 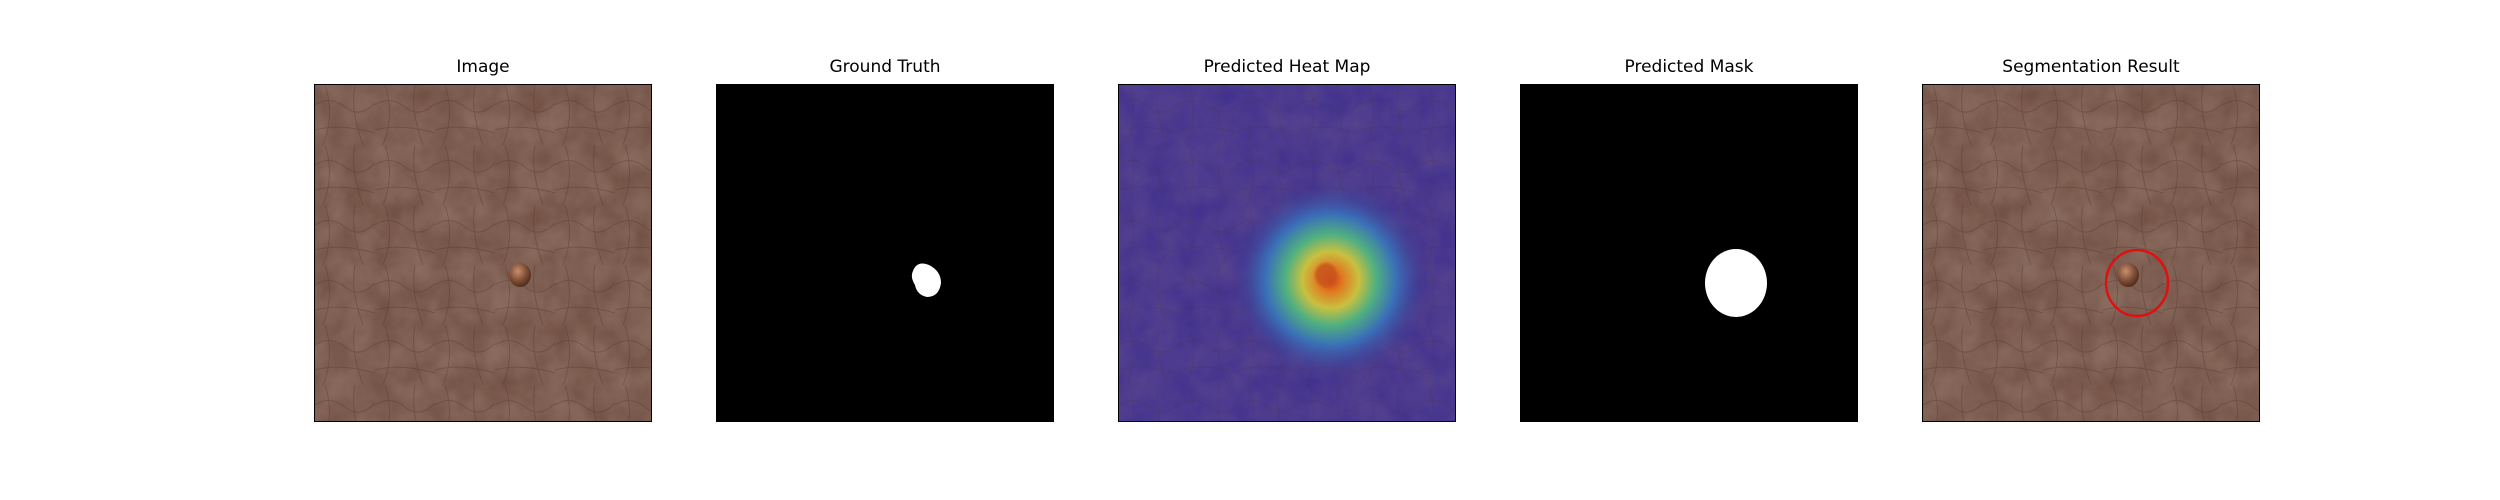 I want to click on heat-map, so click(x=1287, y=253).